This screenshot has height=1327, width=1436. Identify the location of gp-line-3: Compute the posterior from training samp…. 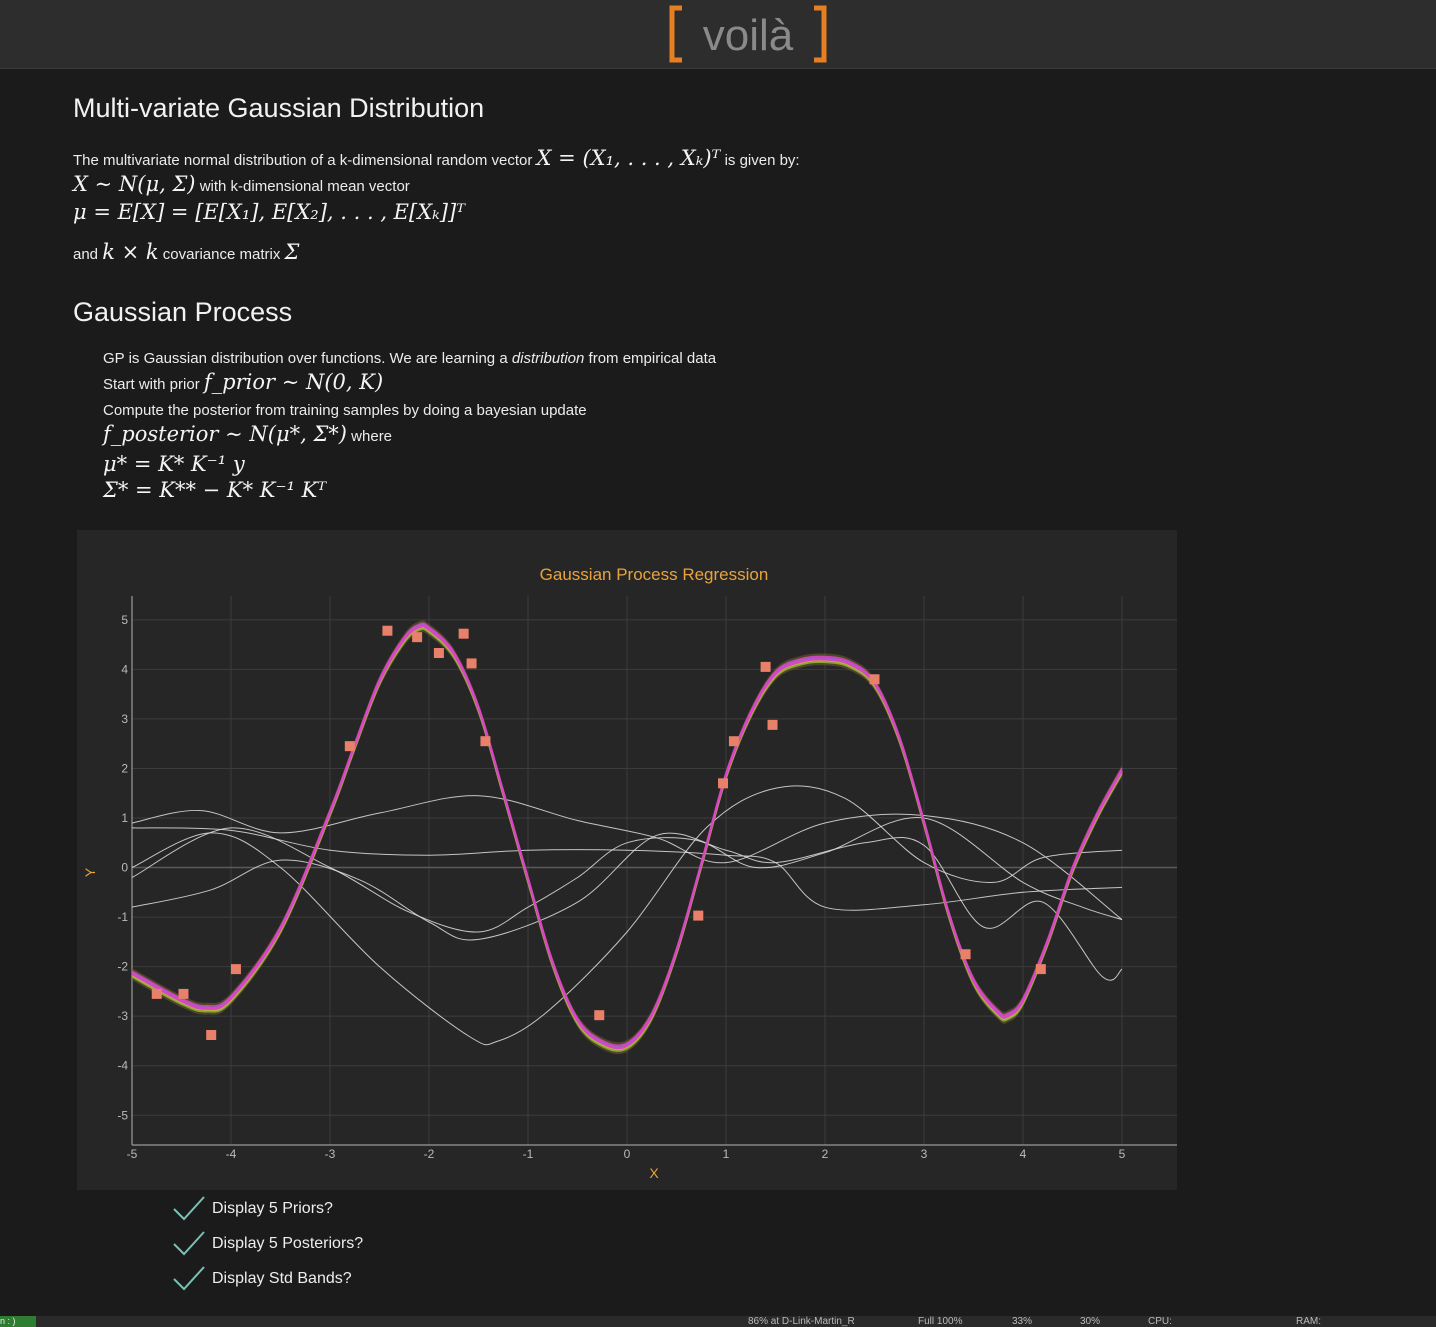
(345, 410).